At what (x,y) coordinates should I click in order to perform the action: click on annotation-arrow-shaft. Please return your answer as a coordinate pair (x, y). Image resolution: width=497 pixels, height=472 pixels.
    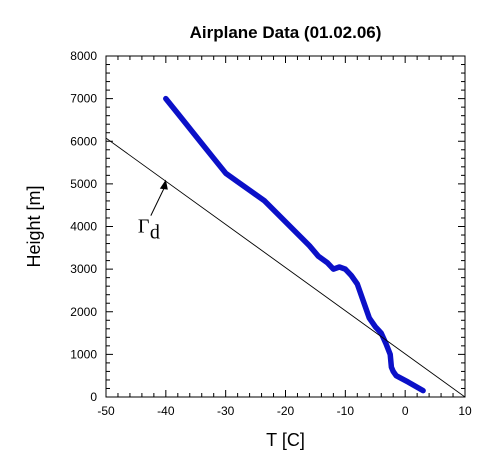
    Looking at the image, I should click on (158, 201).